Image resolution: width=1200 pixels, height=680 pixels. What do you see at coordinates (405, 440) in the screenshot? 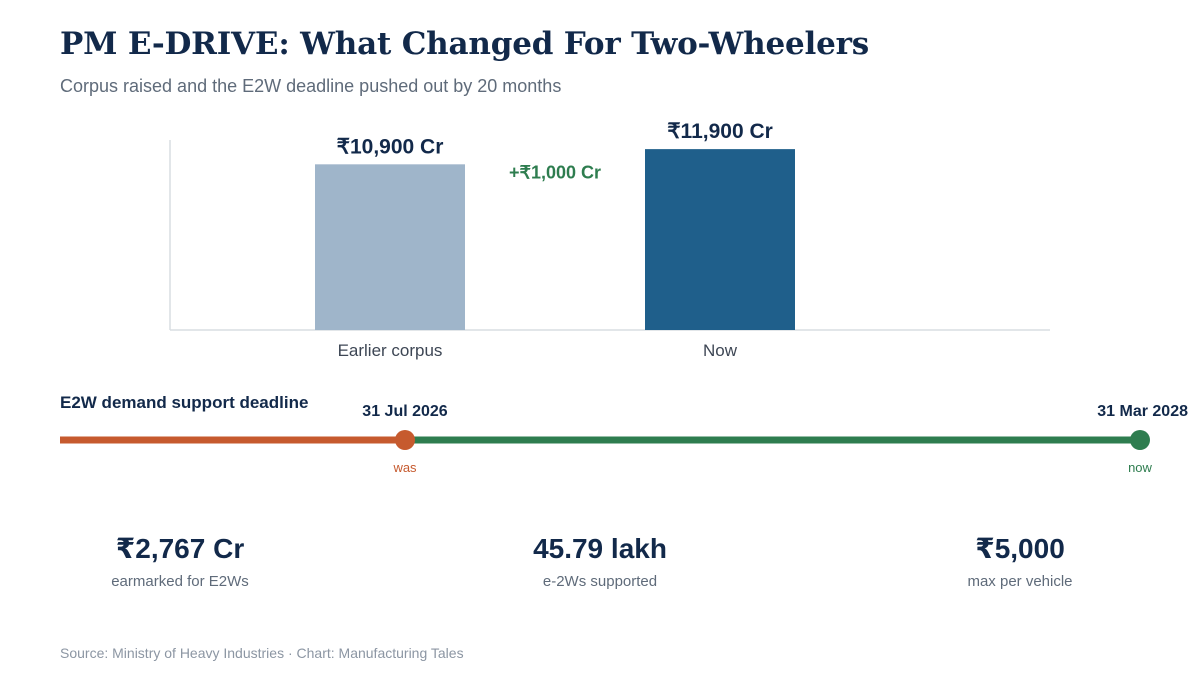
I see `timeline-marker-was` at bounding box center [405, 440].